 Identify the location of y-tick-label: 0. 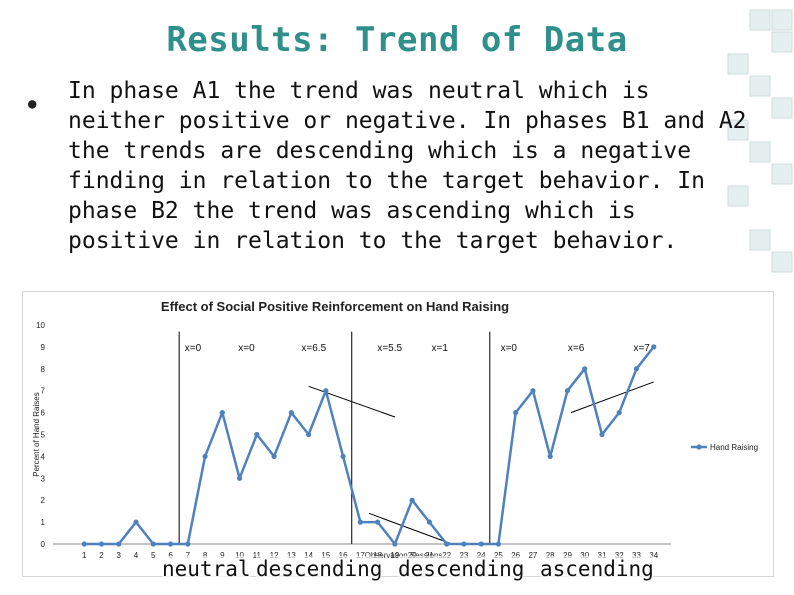
(43, 544).